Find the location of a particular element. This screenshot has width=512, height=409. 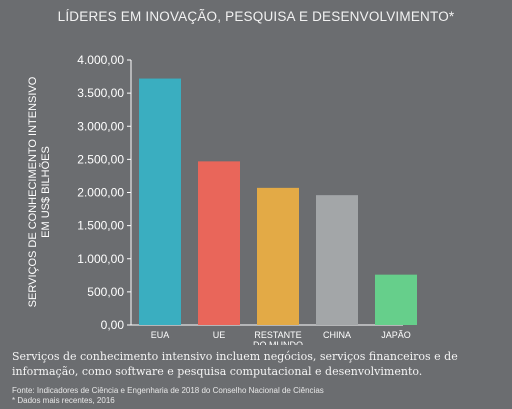

y-tick-label: 0,00 is located at coordinates (113, 325).